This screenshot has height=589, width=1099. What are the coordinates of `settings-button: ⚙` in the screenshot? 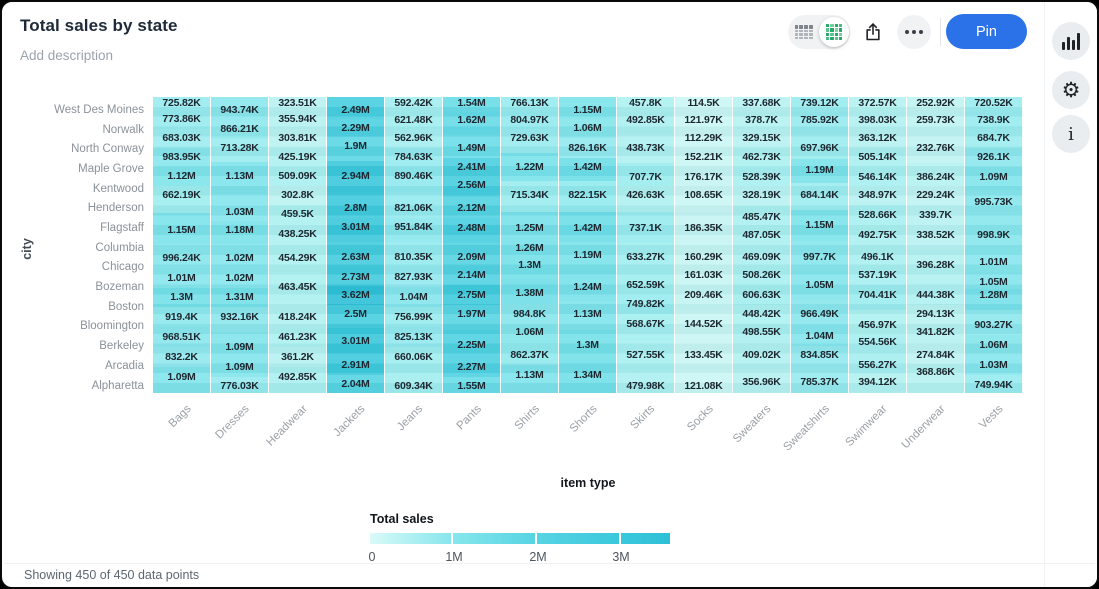 It's located at (1071, 90).